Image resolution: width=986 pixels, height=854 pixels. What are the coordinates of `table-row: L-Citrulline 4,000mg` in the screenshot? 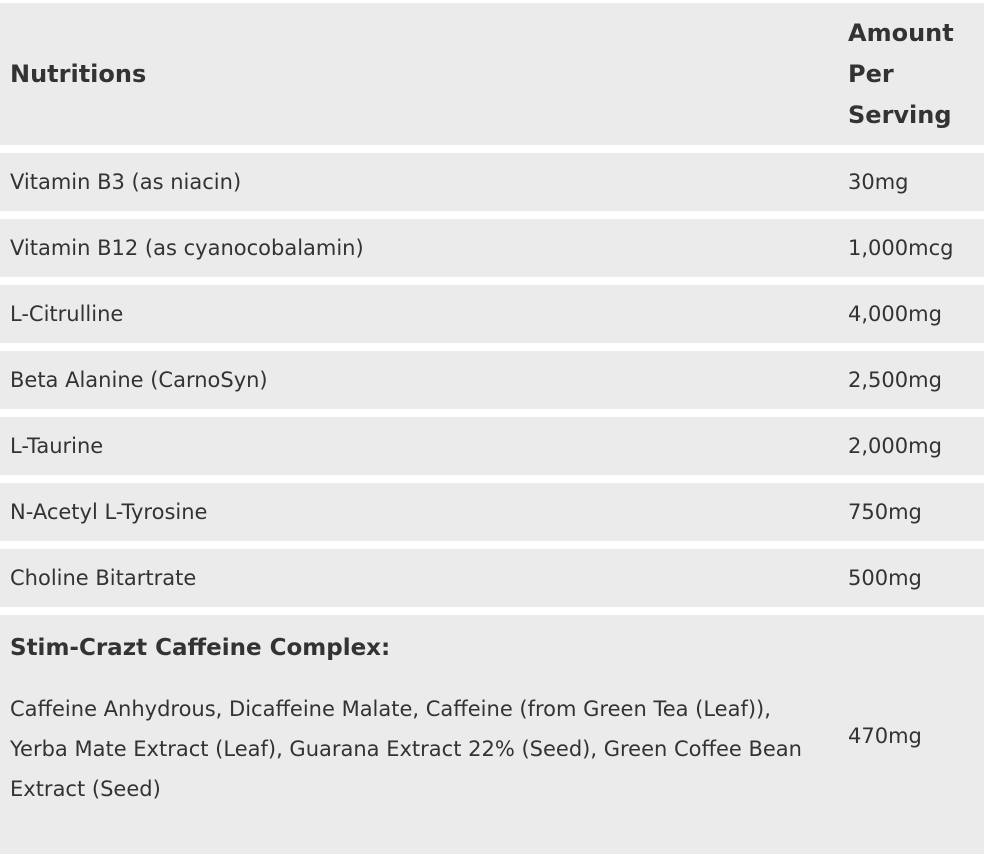 It's located at (492, 314).